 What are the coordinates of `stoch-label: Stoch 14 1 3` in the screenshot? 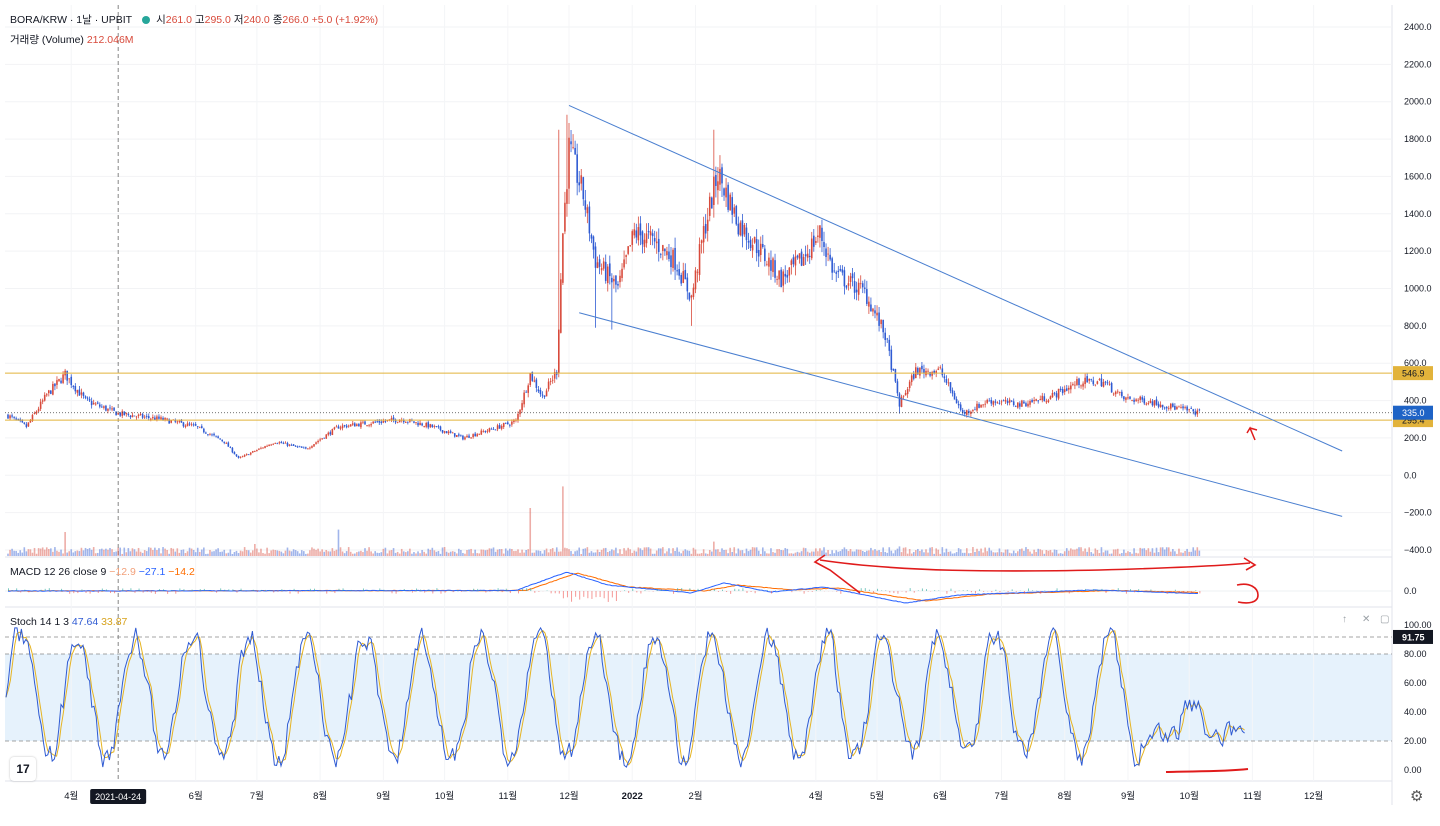 It's located at (39, 622).